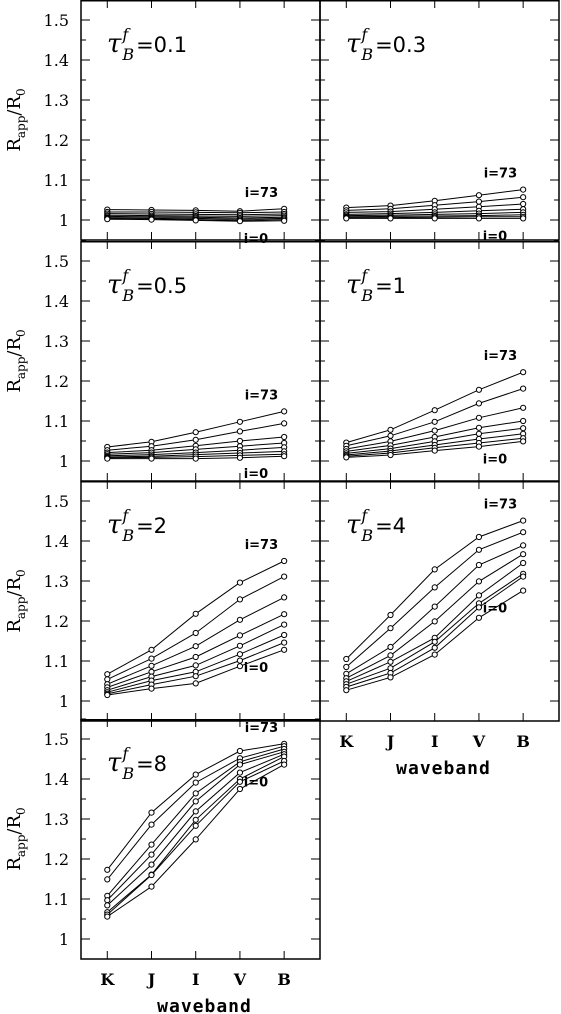 This screenshot has width=561, height=1014. I want to click on panel-title: τf B=0.5, so click(147, 285).